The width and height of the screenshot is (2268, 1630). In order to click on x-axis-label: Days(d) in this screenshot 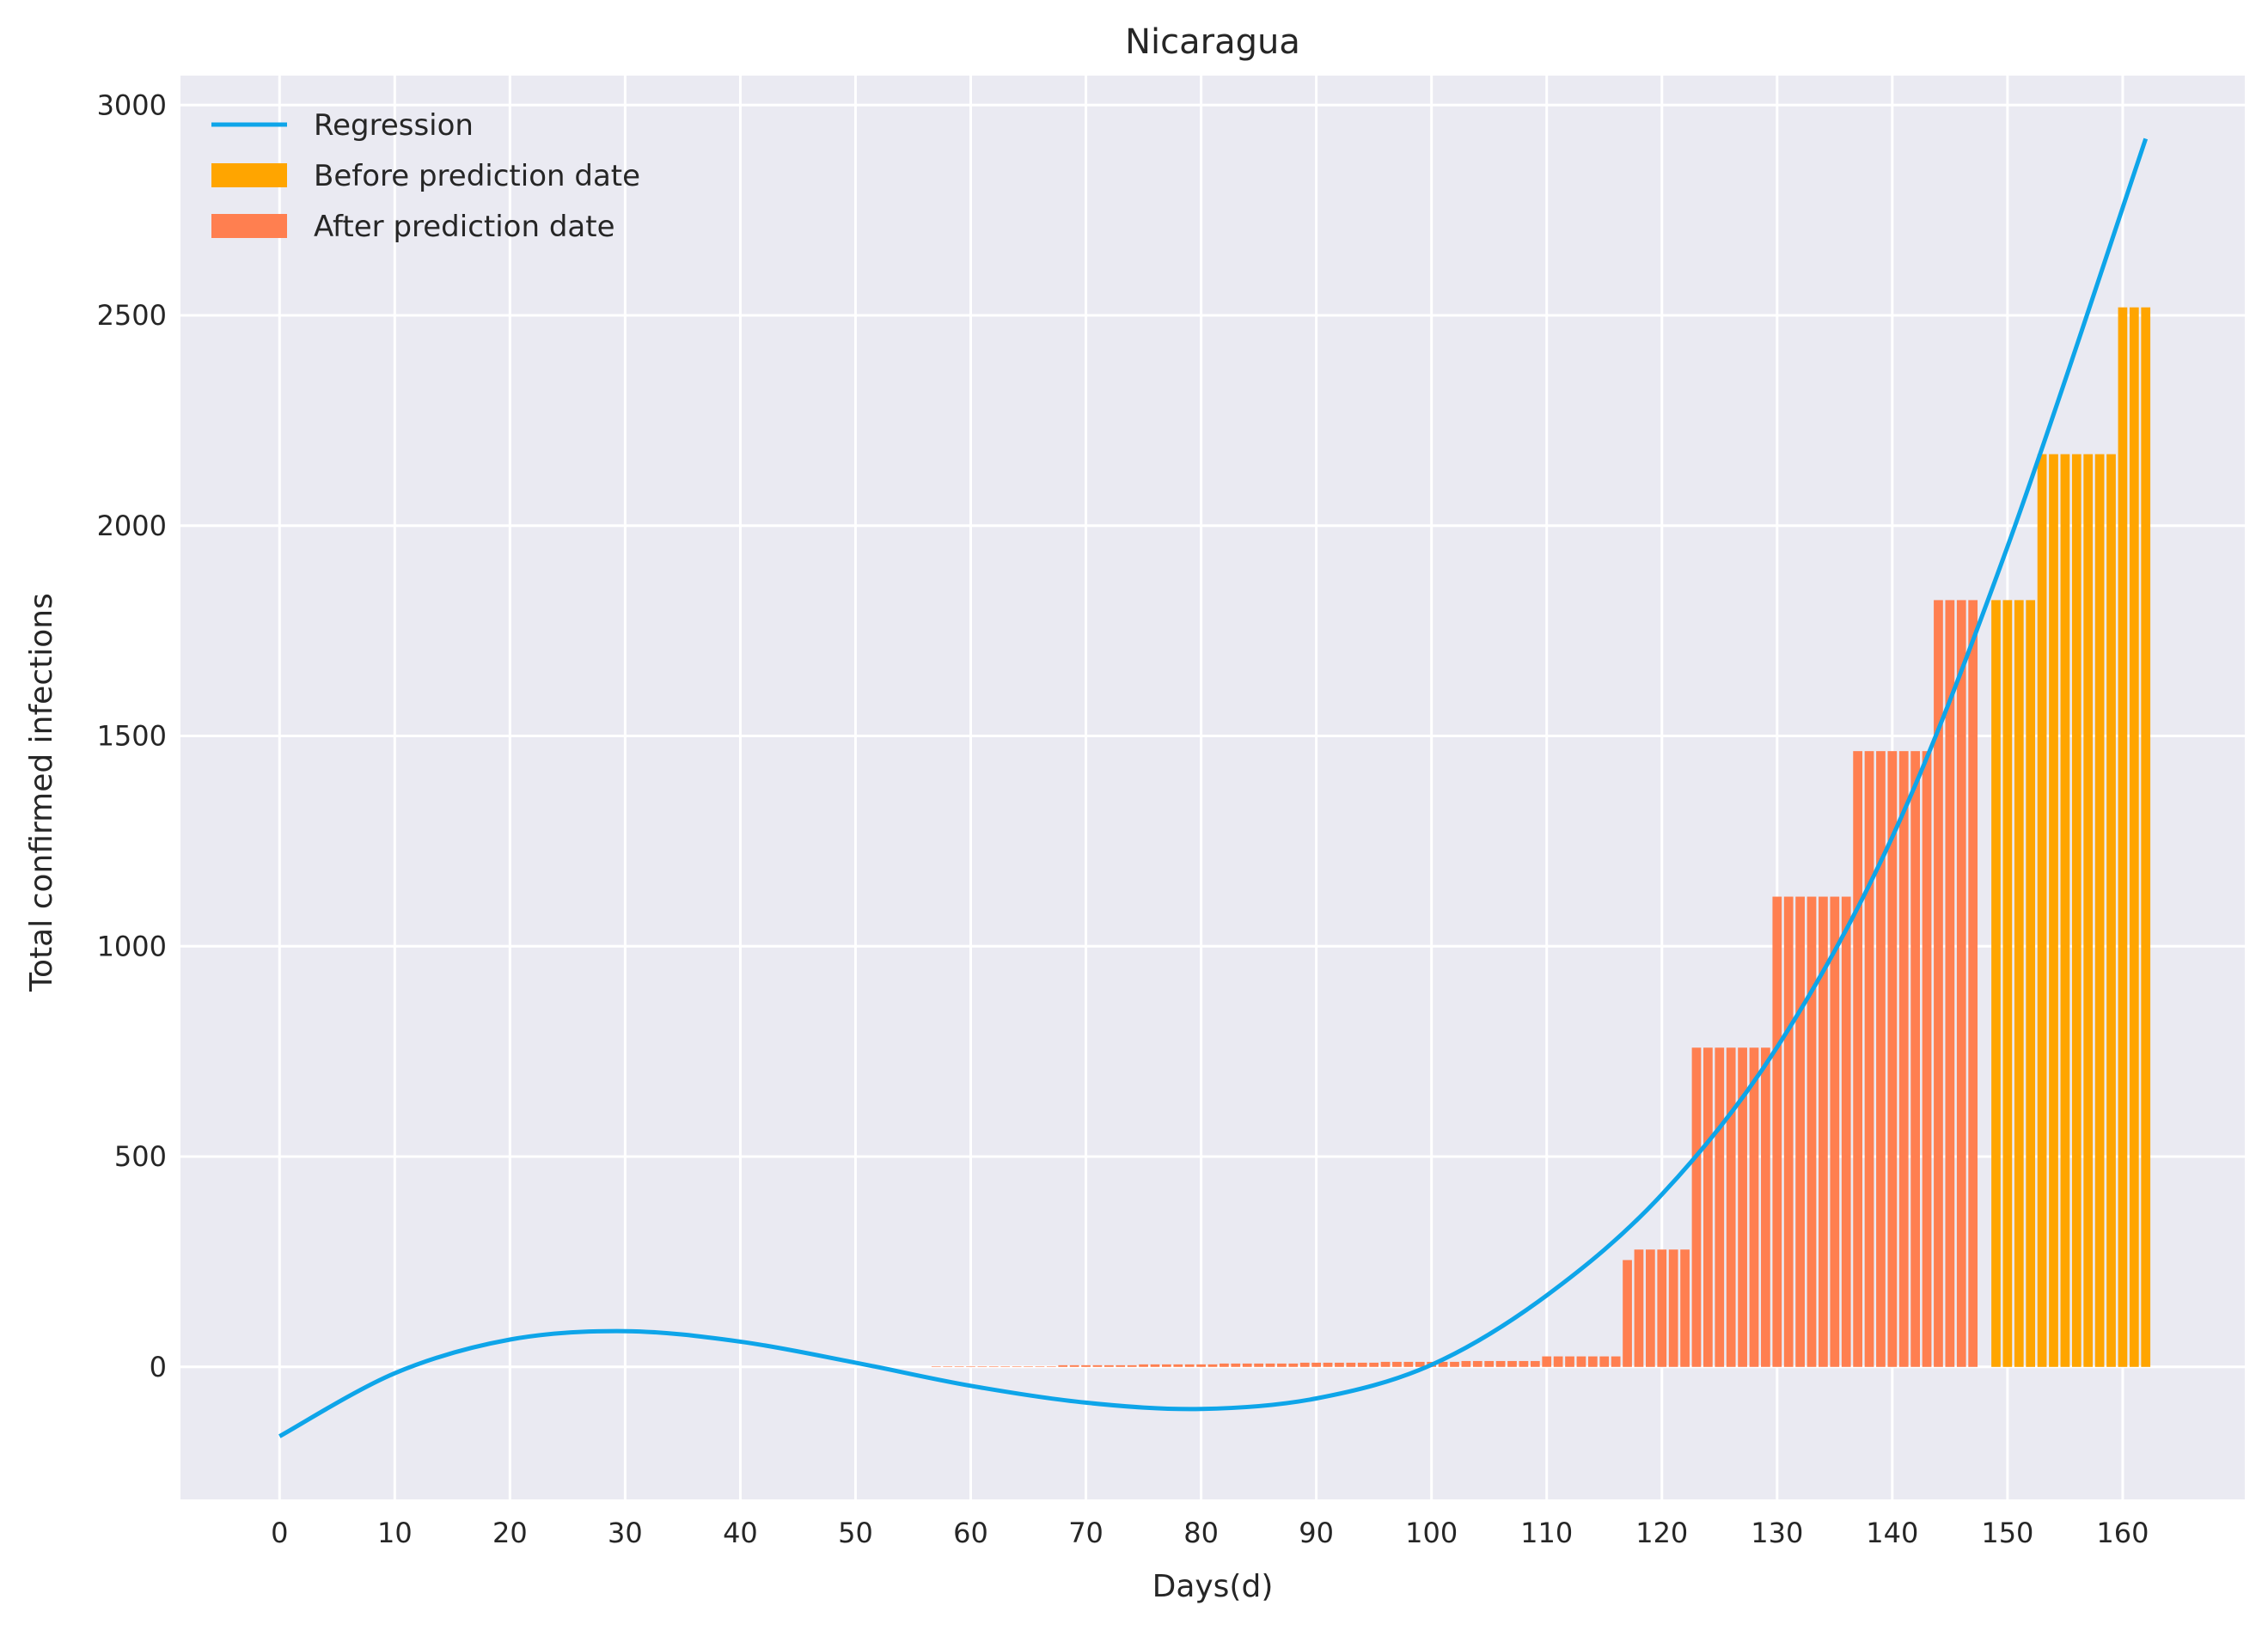, I will do `click(1213, 1586)`.